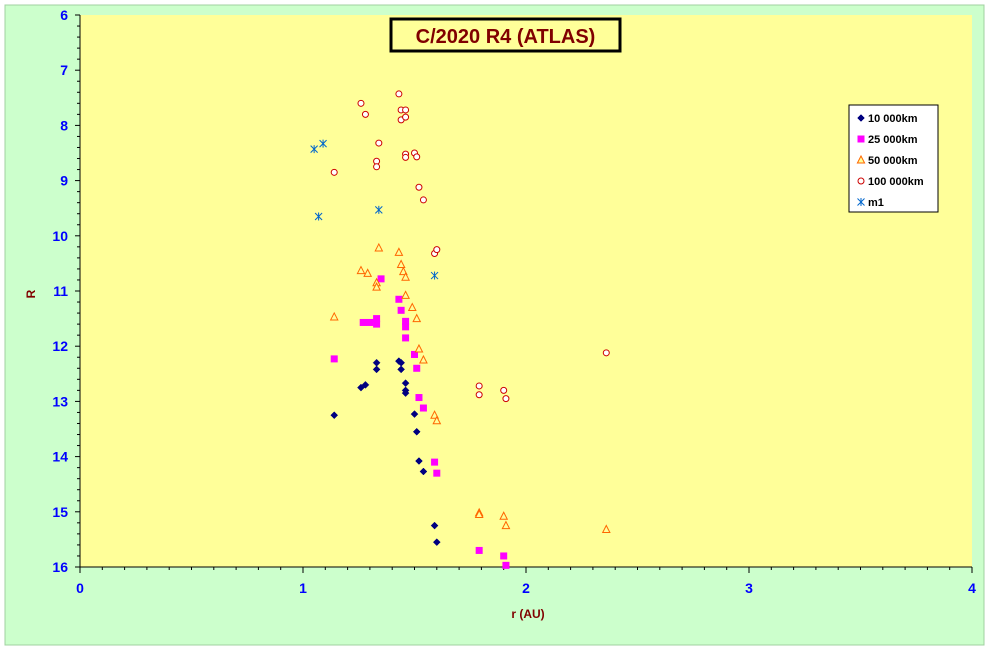 This screenshot has height=655, width=989. What do you see at coordinates (80, 588) in the screenshot?
I see `x-tick-label: 0` at bounding box center [80, 588].